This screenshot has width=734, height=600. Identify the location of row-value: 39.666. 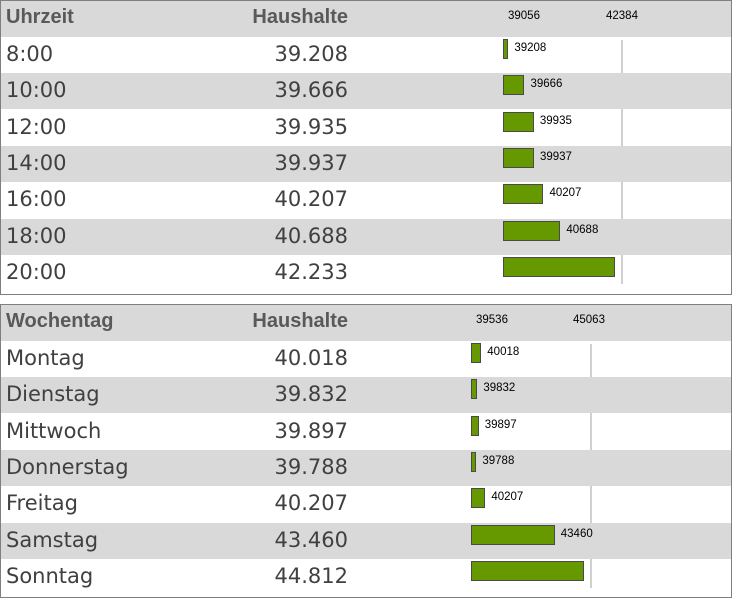
(311, 90).